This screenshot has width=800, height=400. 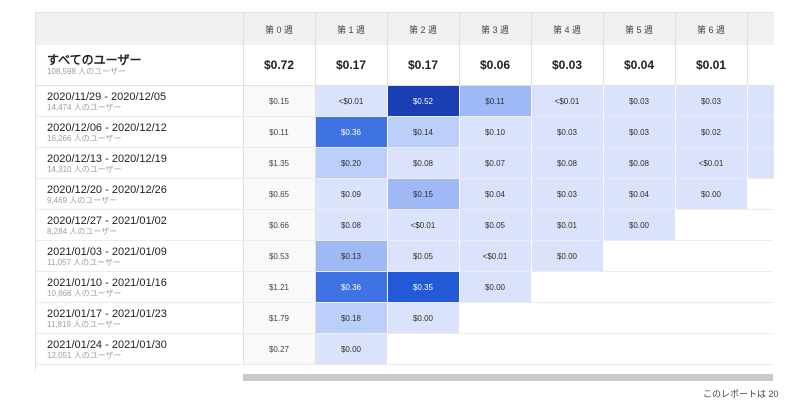 What do you see at coordinates (94, 60) in the screenshot?
I see `total-label: すべてのユーザー` at bounding box center [94, 60].